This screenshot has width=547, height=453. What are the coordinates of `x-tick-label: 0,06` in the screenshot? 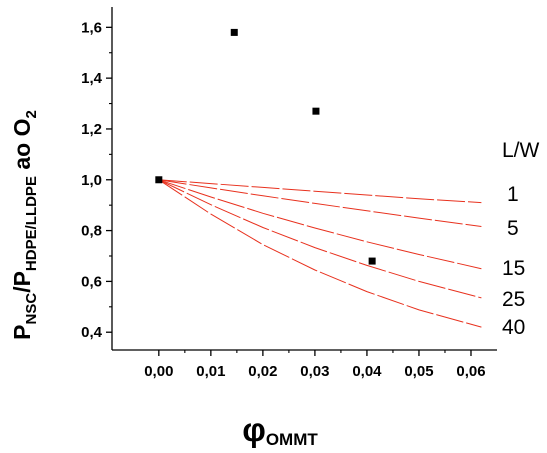 It's located at (470, 371).